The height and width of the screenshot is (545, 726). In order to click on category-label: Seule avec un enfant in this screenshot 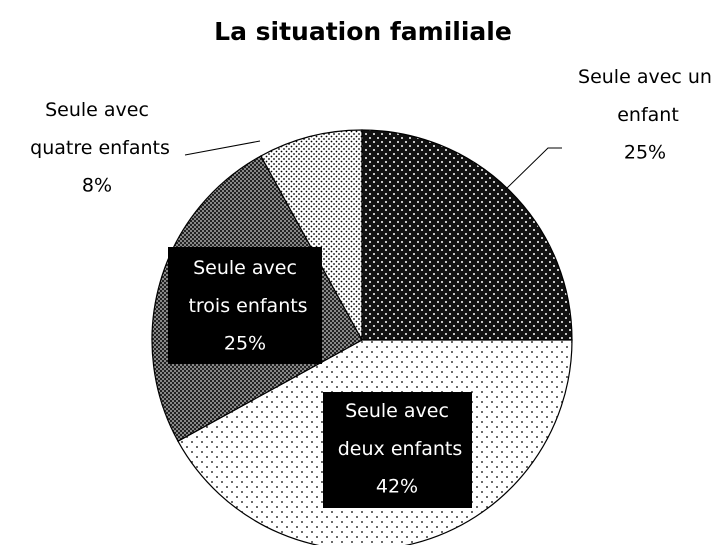, I will do `click(645, 96)`.